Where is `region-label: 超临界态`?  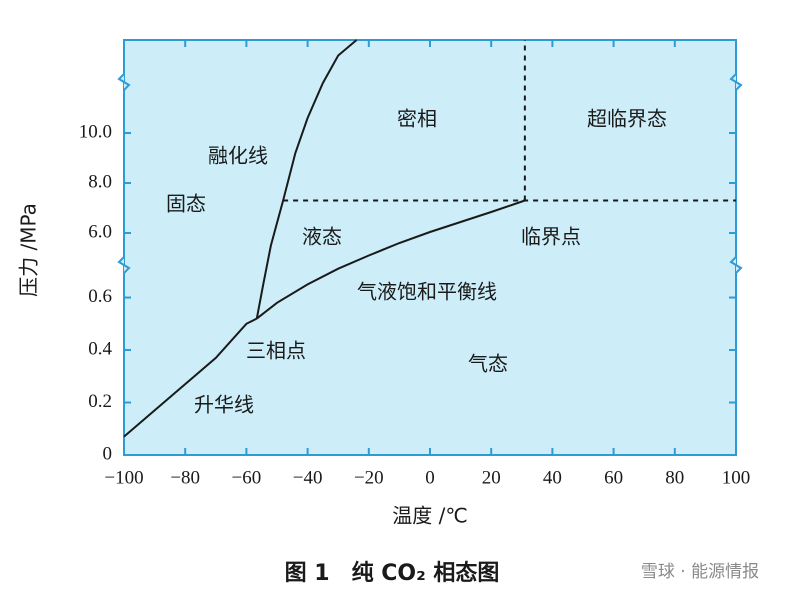 region-label: 超临界态 is located at coordinates (627, 119).